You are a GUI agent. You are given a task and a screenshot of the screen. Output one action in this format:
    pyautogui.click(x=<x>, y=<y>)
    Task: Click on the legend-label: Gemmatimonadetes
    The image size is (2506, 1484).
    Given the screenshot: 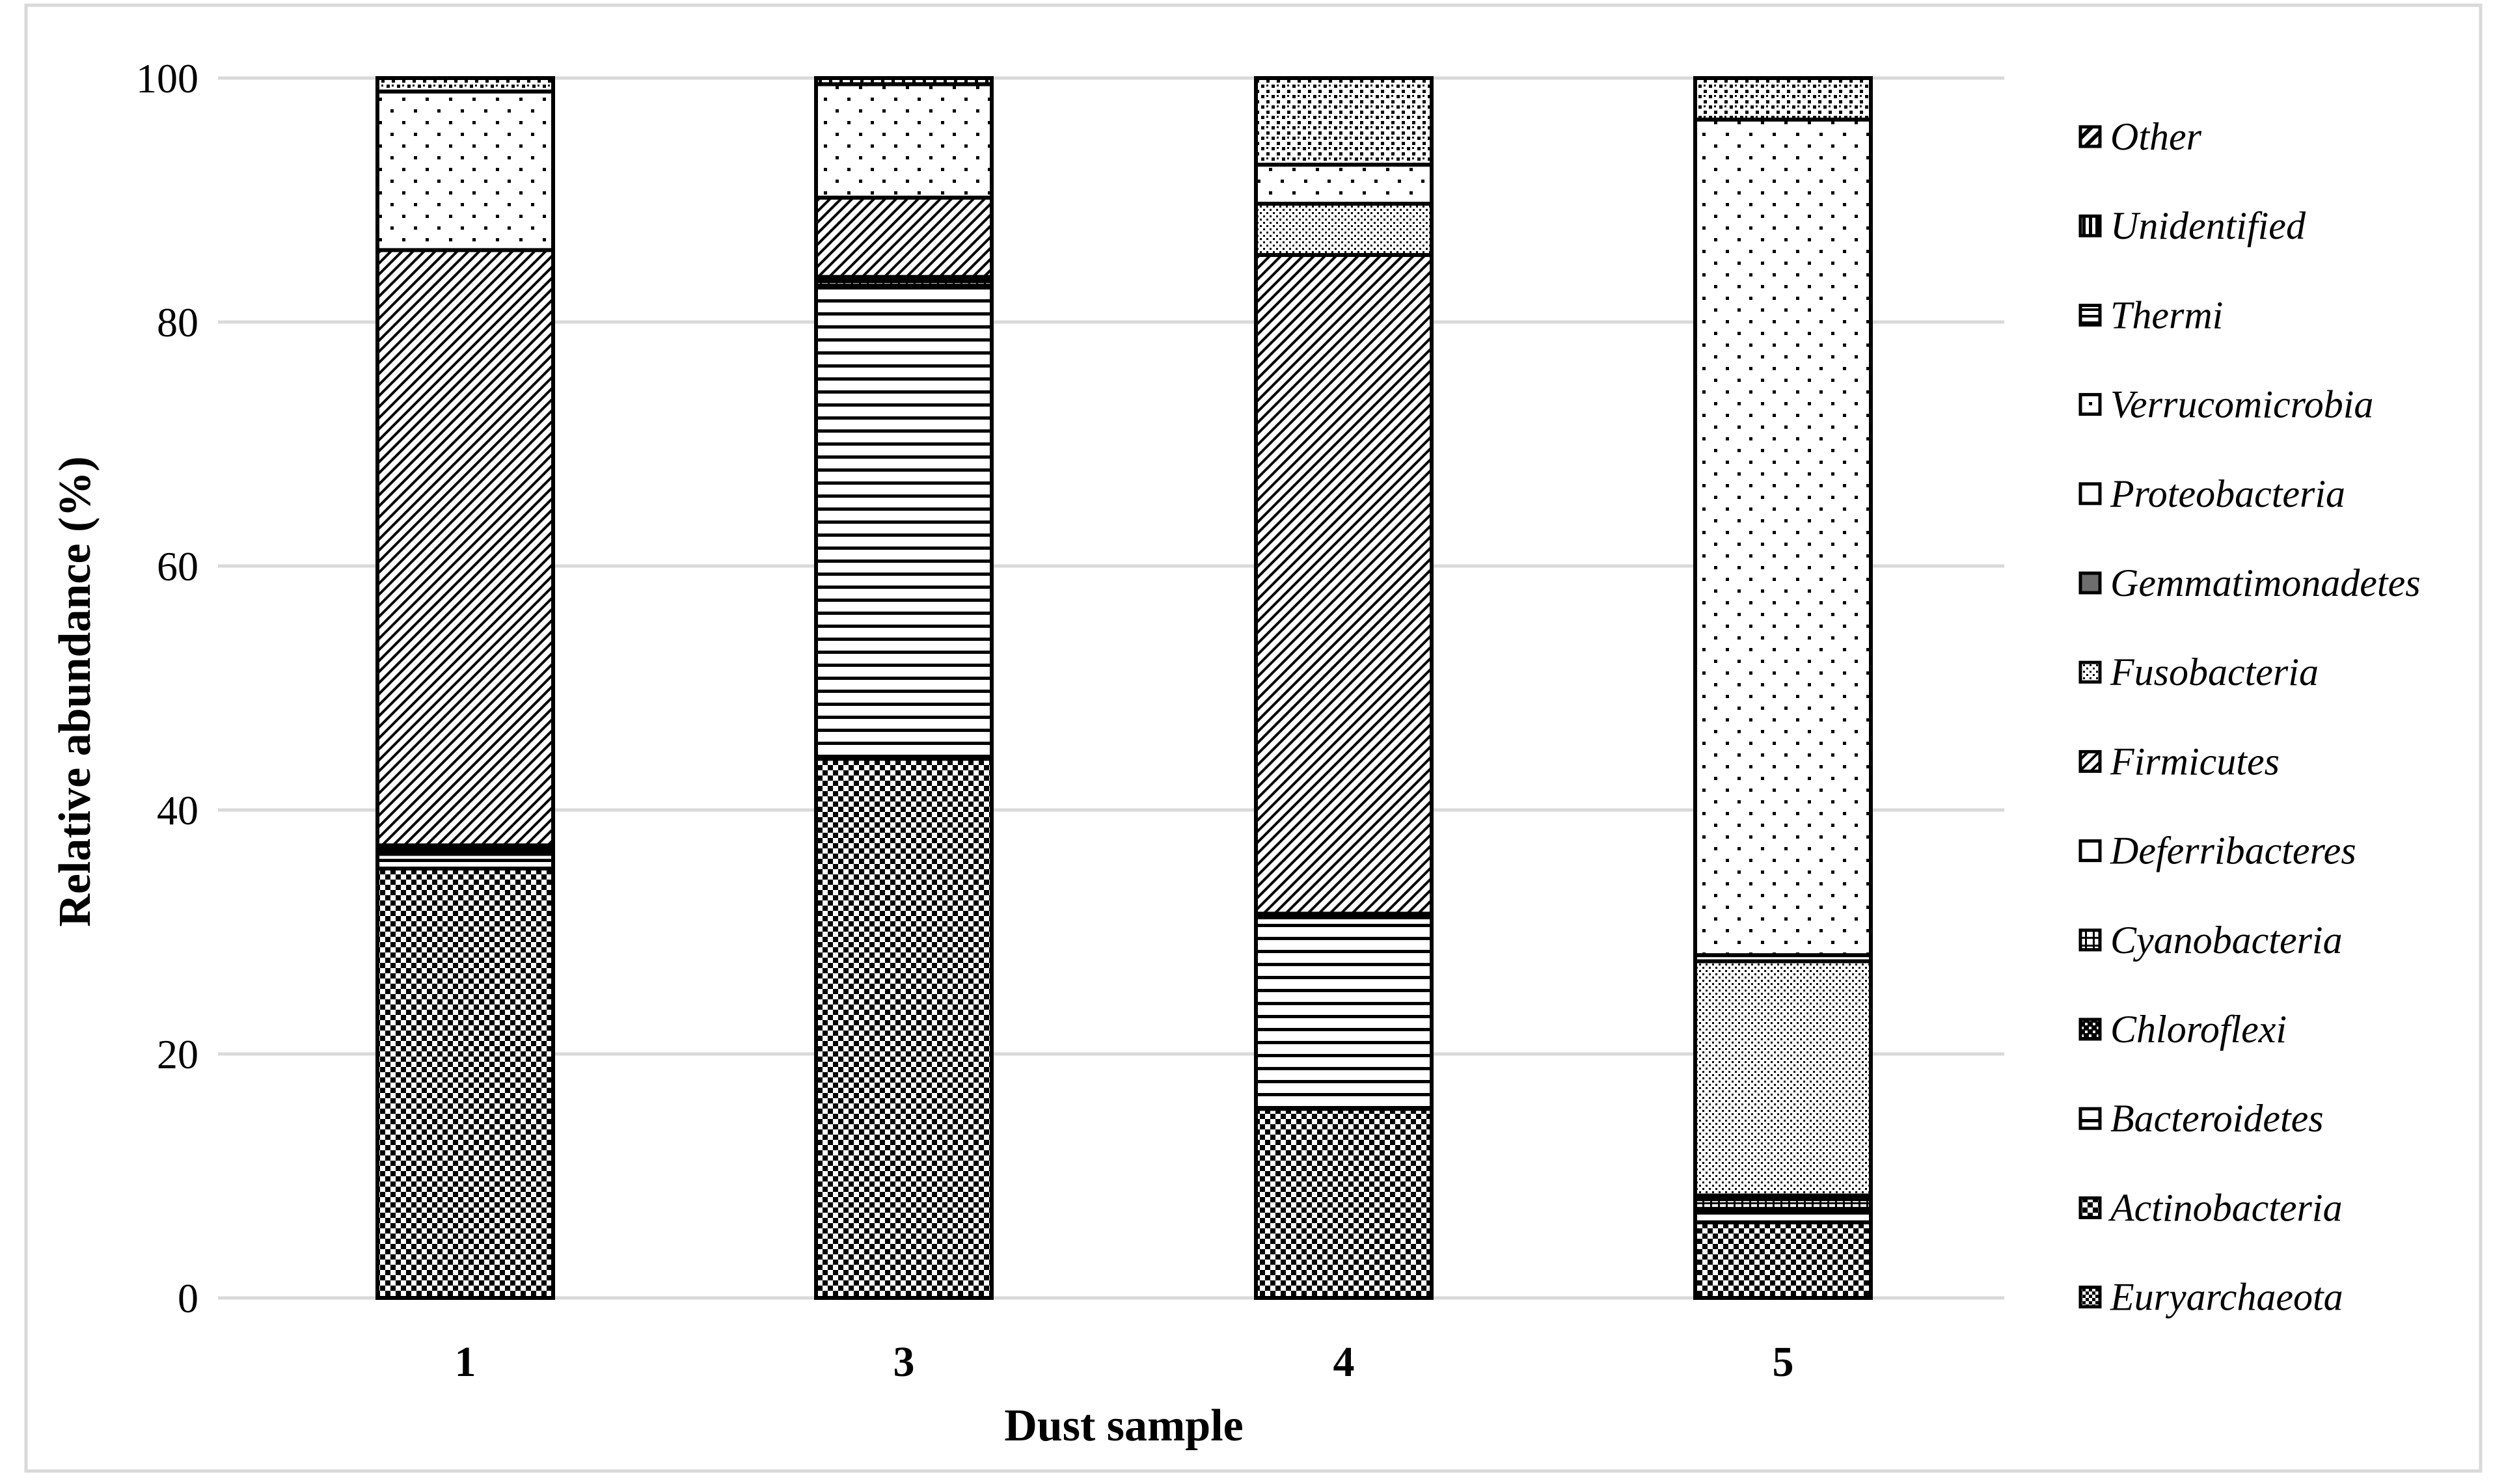 What is the action you would take?
    pyautogui.click(x=2265, y=582)
    